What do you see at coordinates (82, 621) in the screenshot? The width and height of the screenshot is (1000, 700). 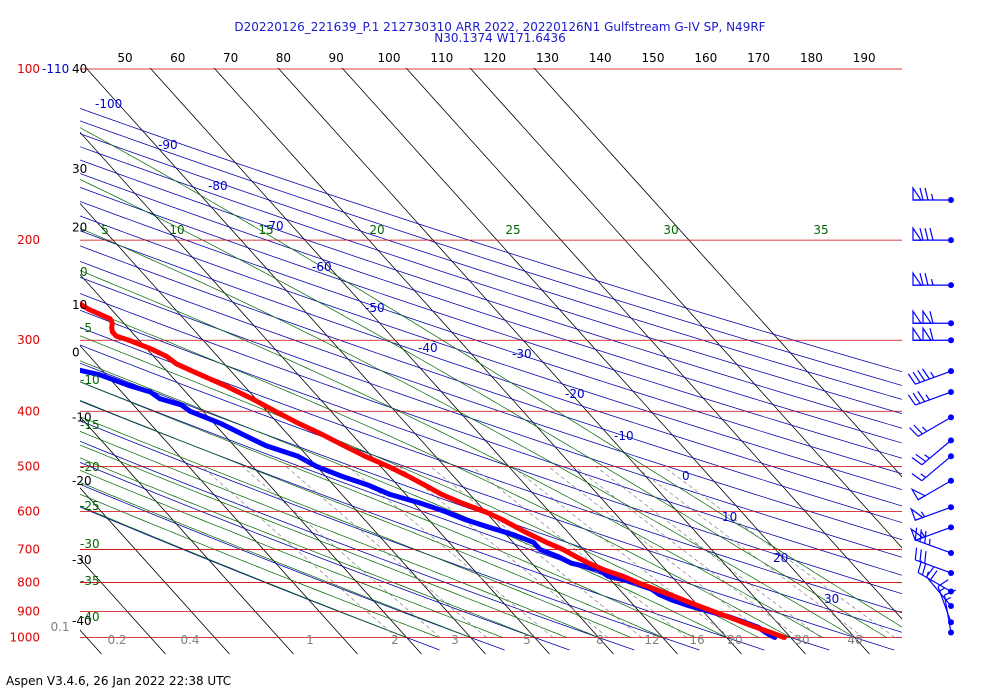 I see `isotherm-left-label: -40` at bounding box center [82, 621].